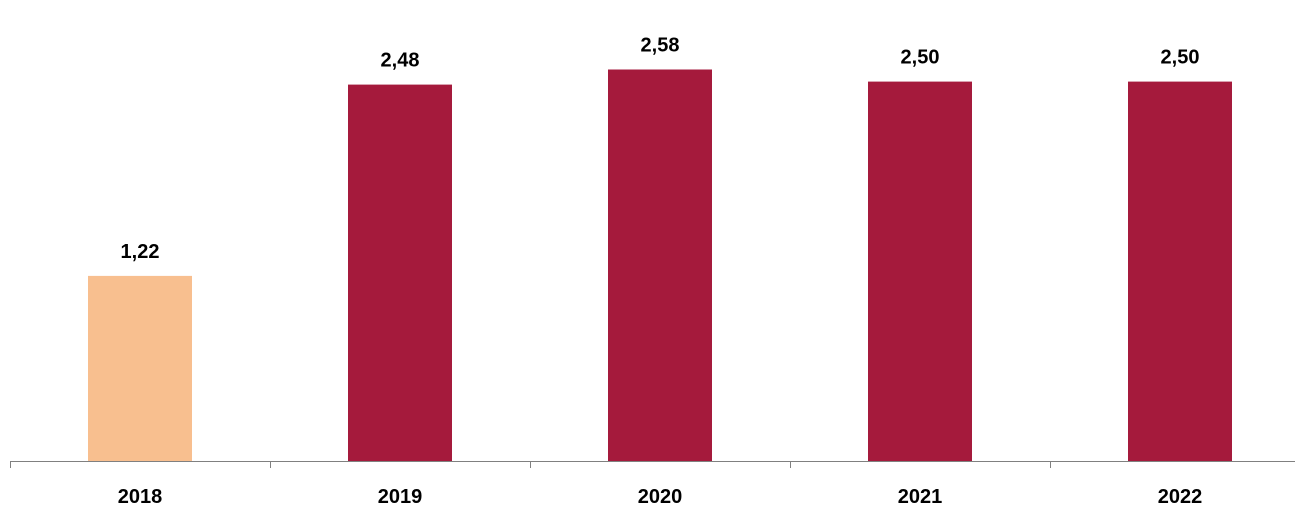 The width and height of the screenshot is (1295, 509). I want to click on value-label-2019: 2,48, so click(400, 61).